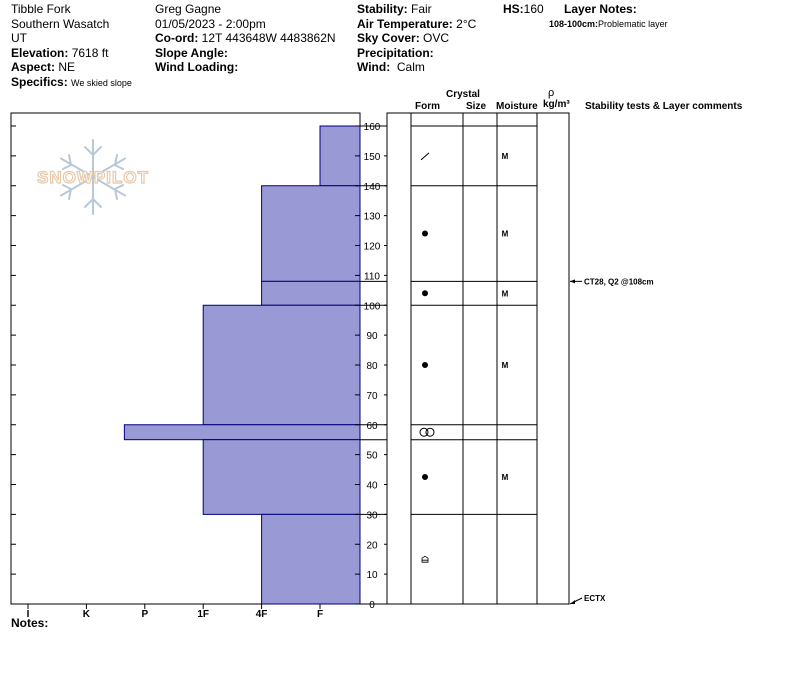 Image resolution: width=800 pixels, height=676 pixels. Describe the element at coordinates (87, 614) in the screenshot. I see `hardness-label-1: K` at that location.